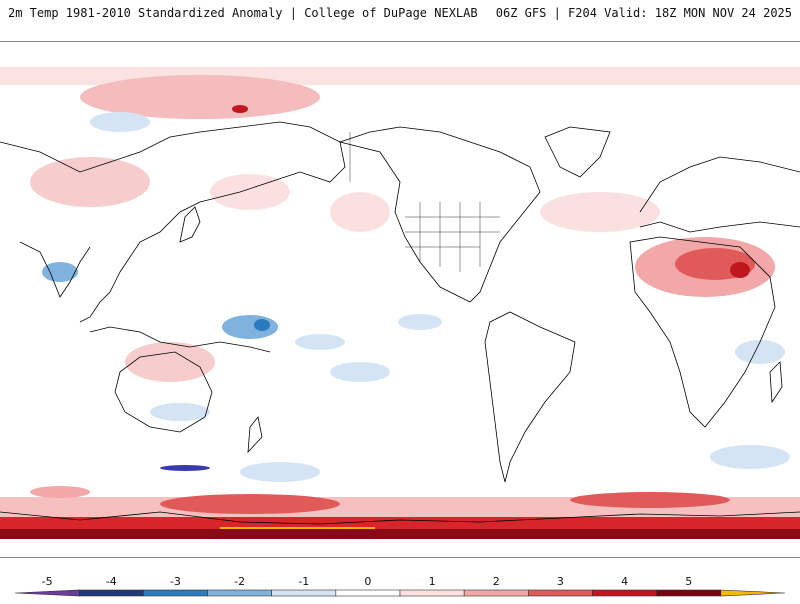  I want to click on legend-tick-label: 3, so click(560, 581).